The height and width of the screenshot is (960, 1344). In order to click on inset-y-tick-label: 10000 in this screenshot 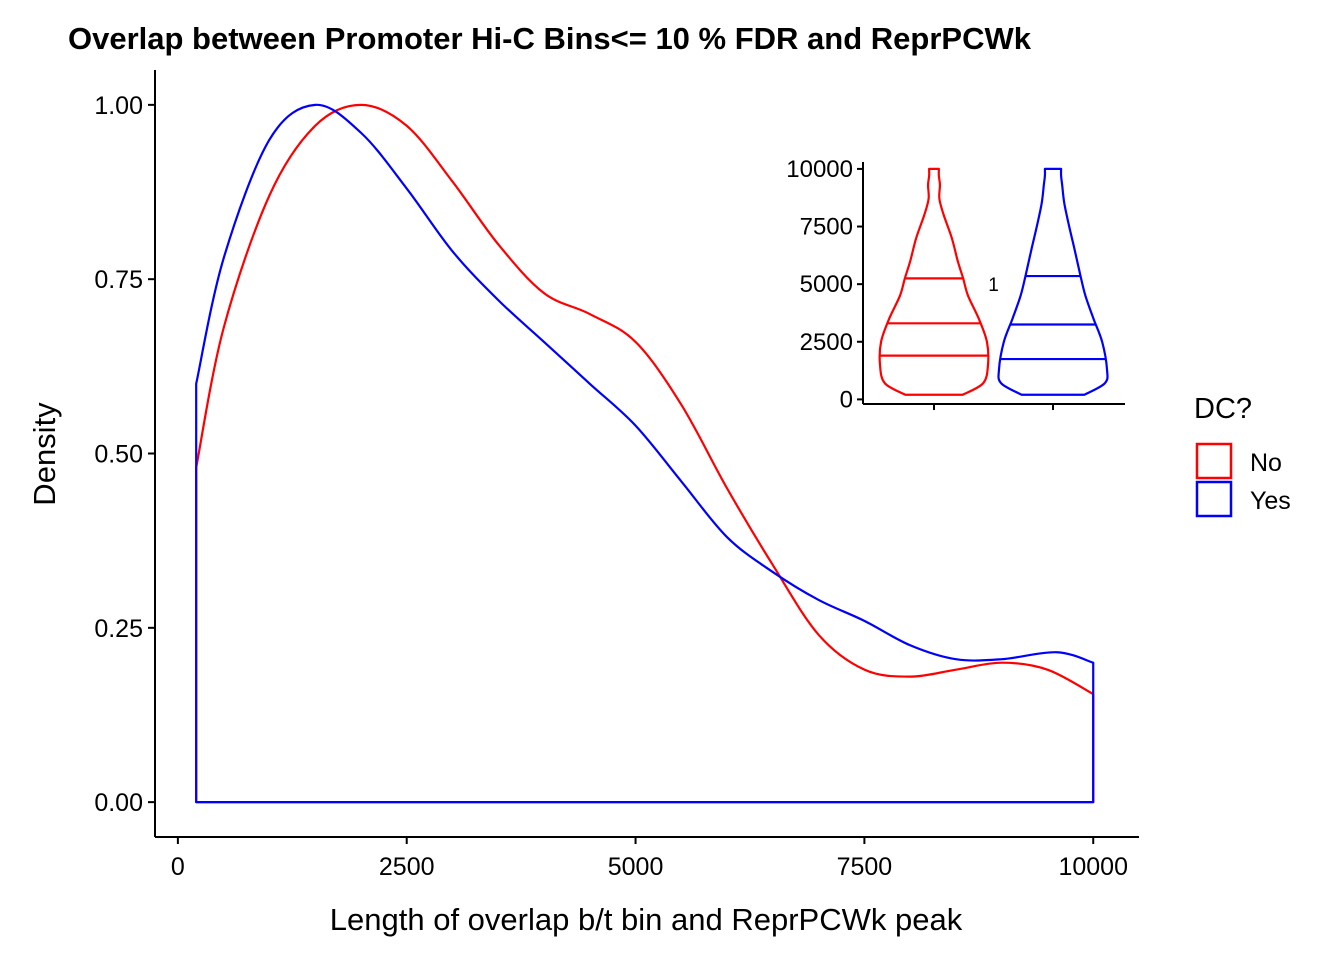, I will do `click(819, 169)`.